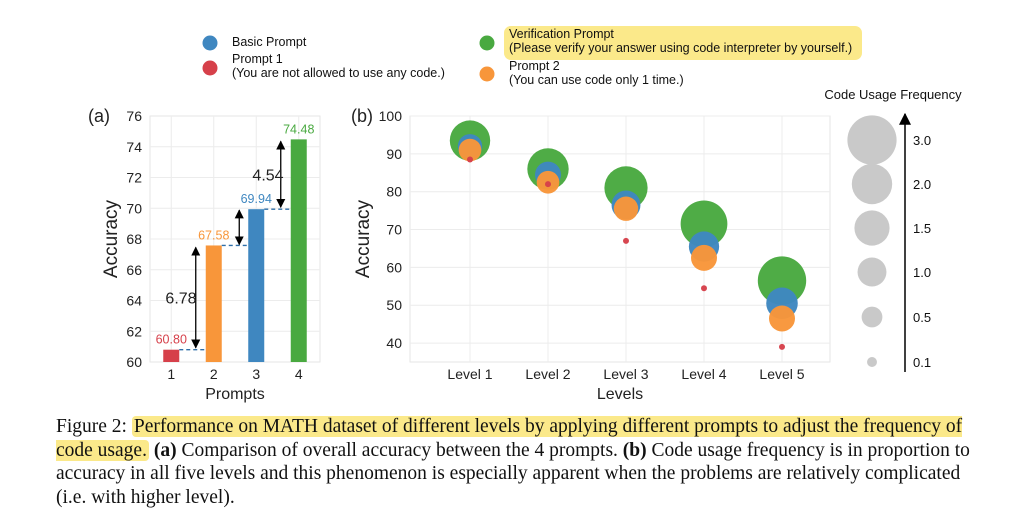 This screenshot has height=525, width=1016. Describe the element at coordinates (781, 374) in the screenshot. I see `panel-b-xtick: Level 5` at that location.